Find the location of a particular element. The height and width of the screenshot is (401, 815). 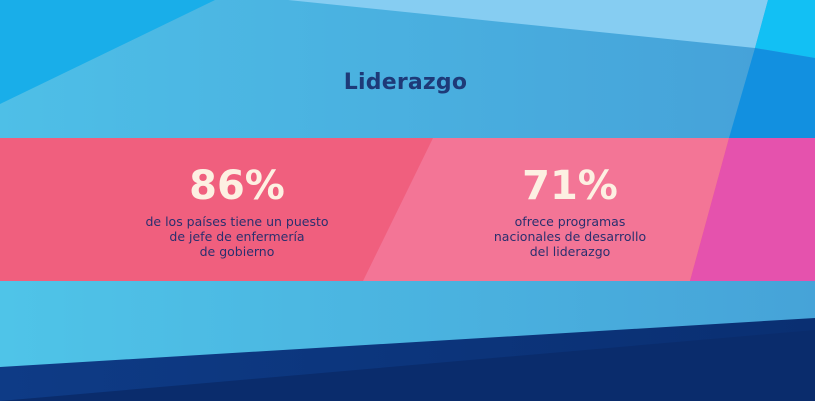

upper-right-blue-shard is located at coordinates (772, 93).